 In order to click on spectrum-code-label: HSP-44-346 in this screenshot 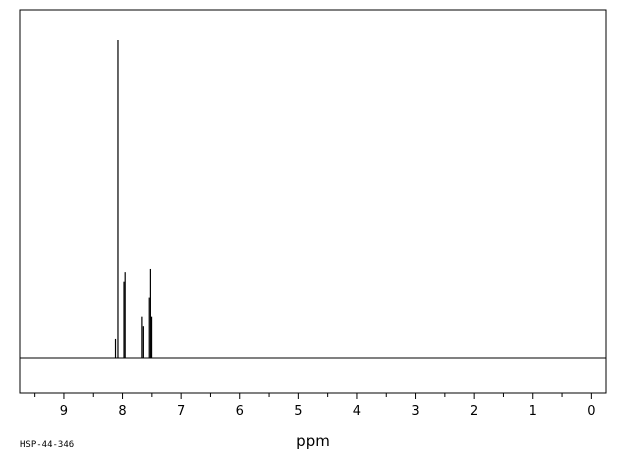, I will do `click(47, 445)`.